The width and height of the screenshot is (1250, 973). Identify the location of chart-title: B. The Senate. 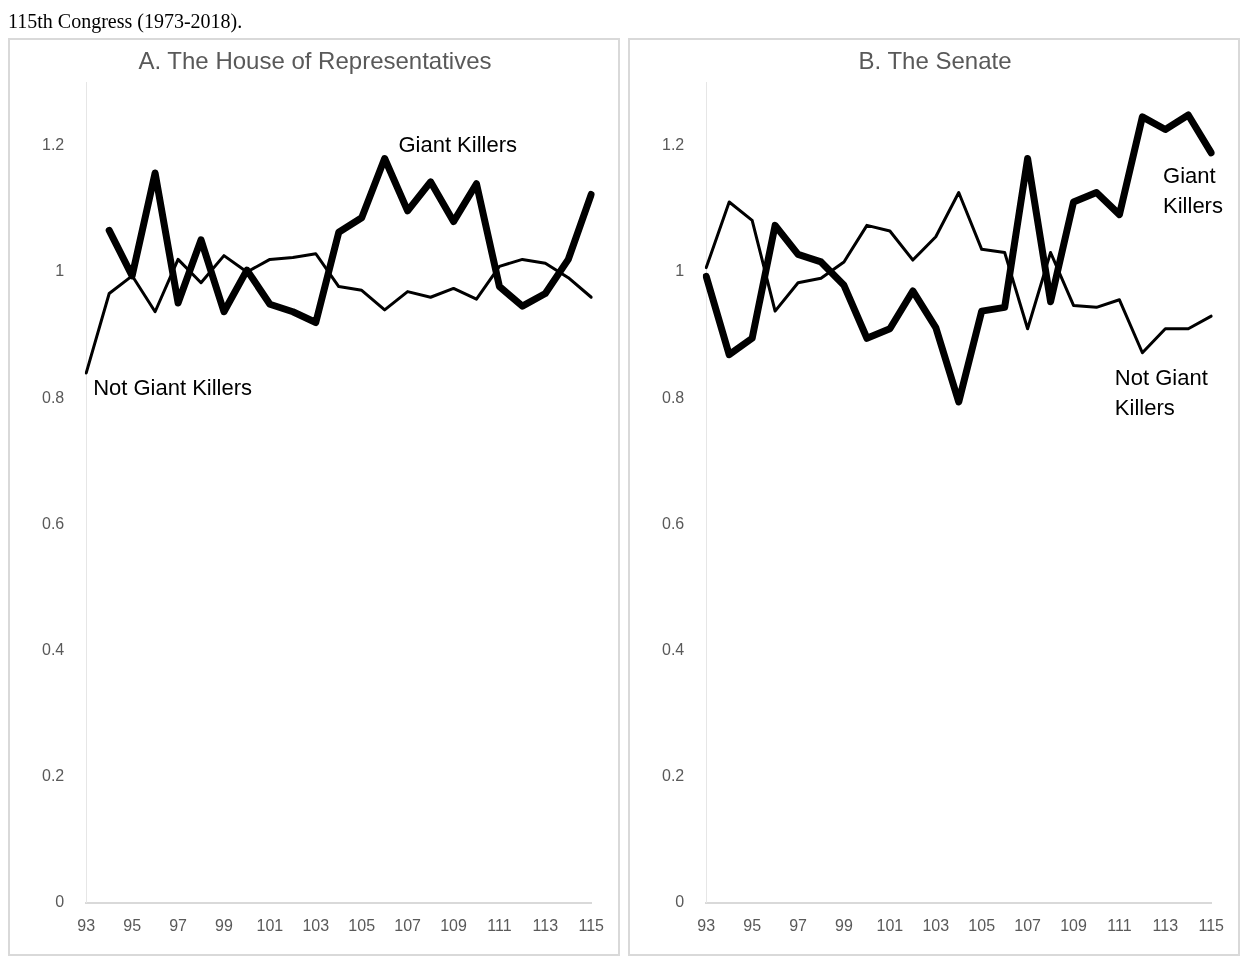
(935, 61).